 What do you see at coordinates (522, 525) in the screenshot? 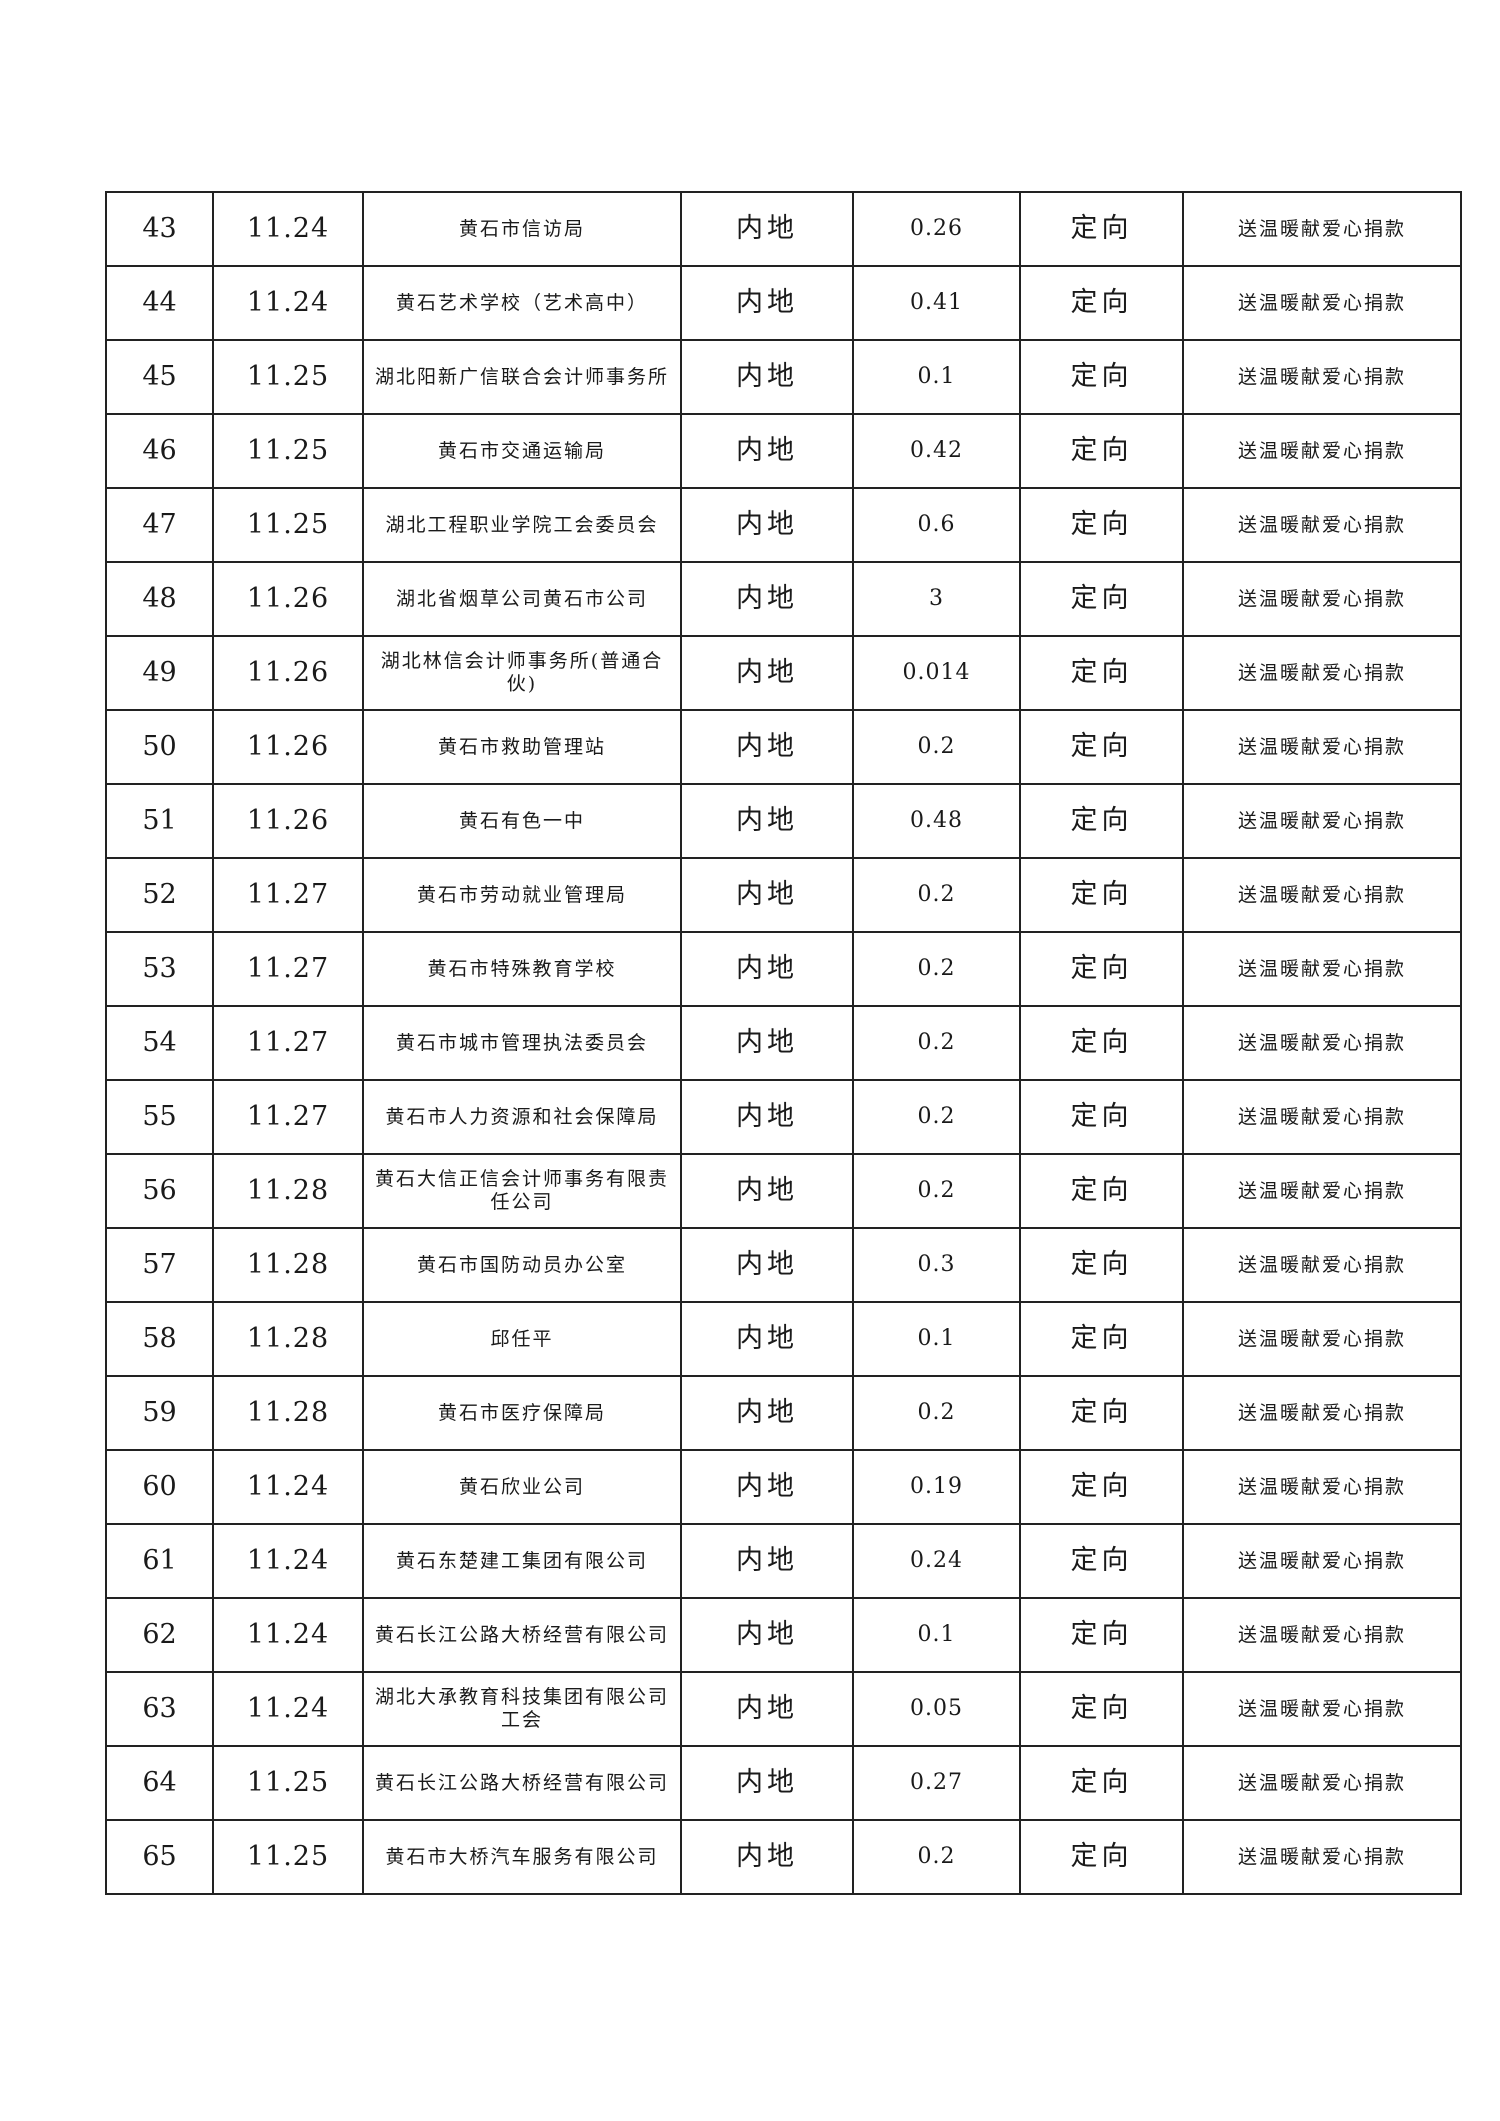
I see `donor-name-cell: 湖北工程职业学院工会委员会` at bounding box center [522, 525].